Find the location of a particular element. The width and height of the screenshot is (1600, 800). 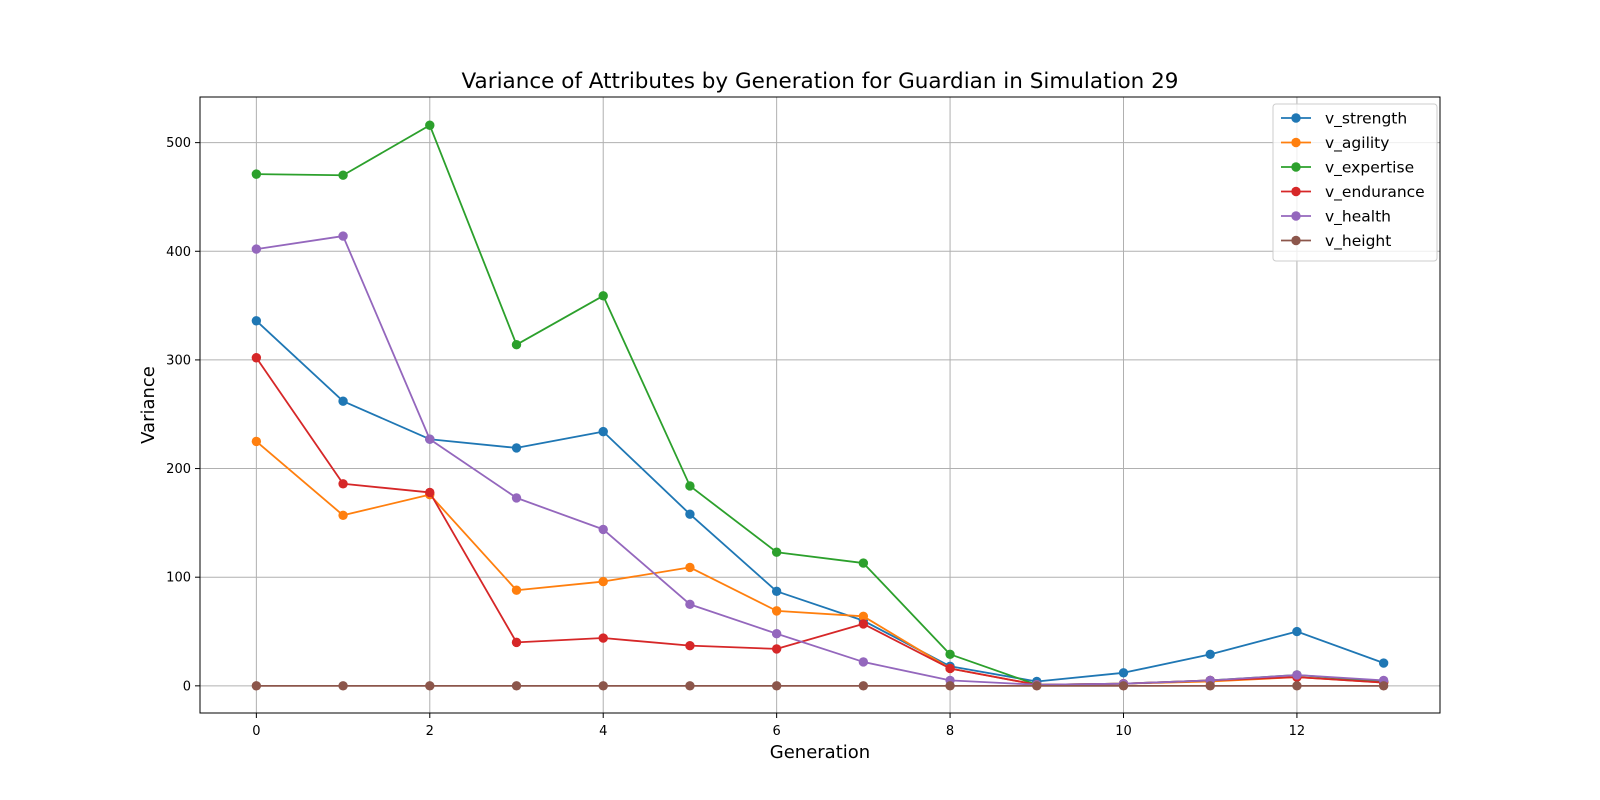

y-tick-label: 500 is located at coordinates (178, 143).